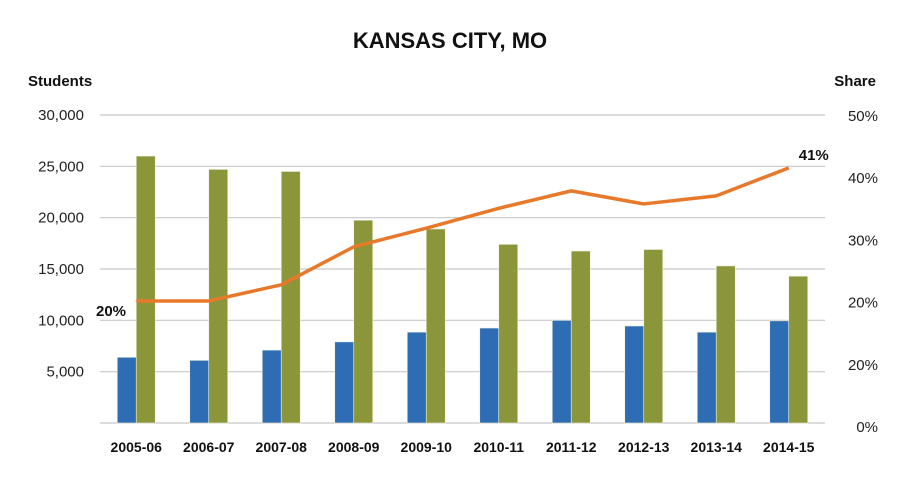  What do you see at coordinates (863, 240) in the screenshot?
I see `y2-tick-label: 30%` at bounding box center [863, 240].